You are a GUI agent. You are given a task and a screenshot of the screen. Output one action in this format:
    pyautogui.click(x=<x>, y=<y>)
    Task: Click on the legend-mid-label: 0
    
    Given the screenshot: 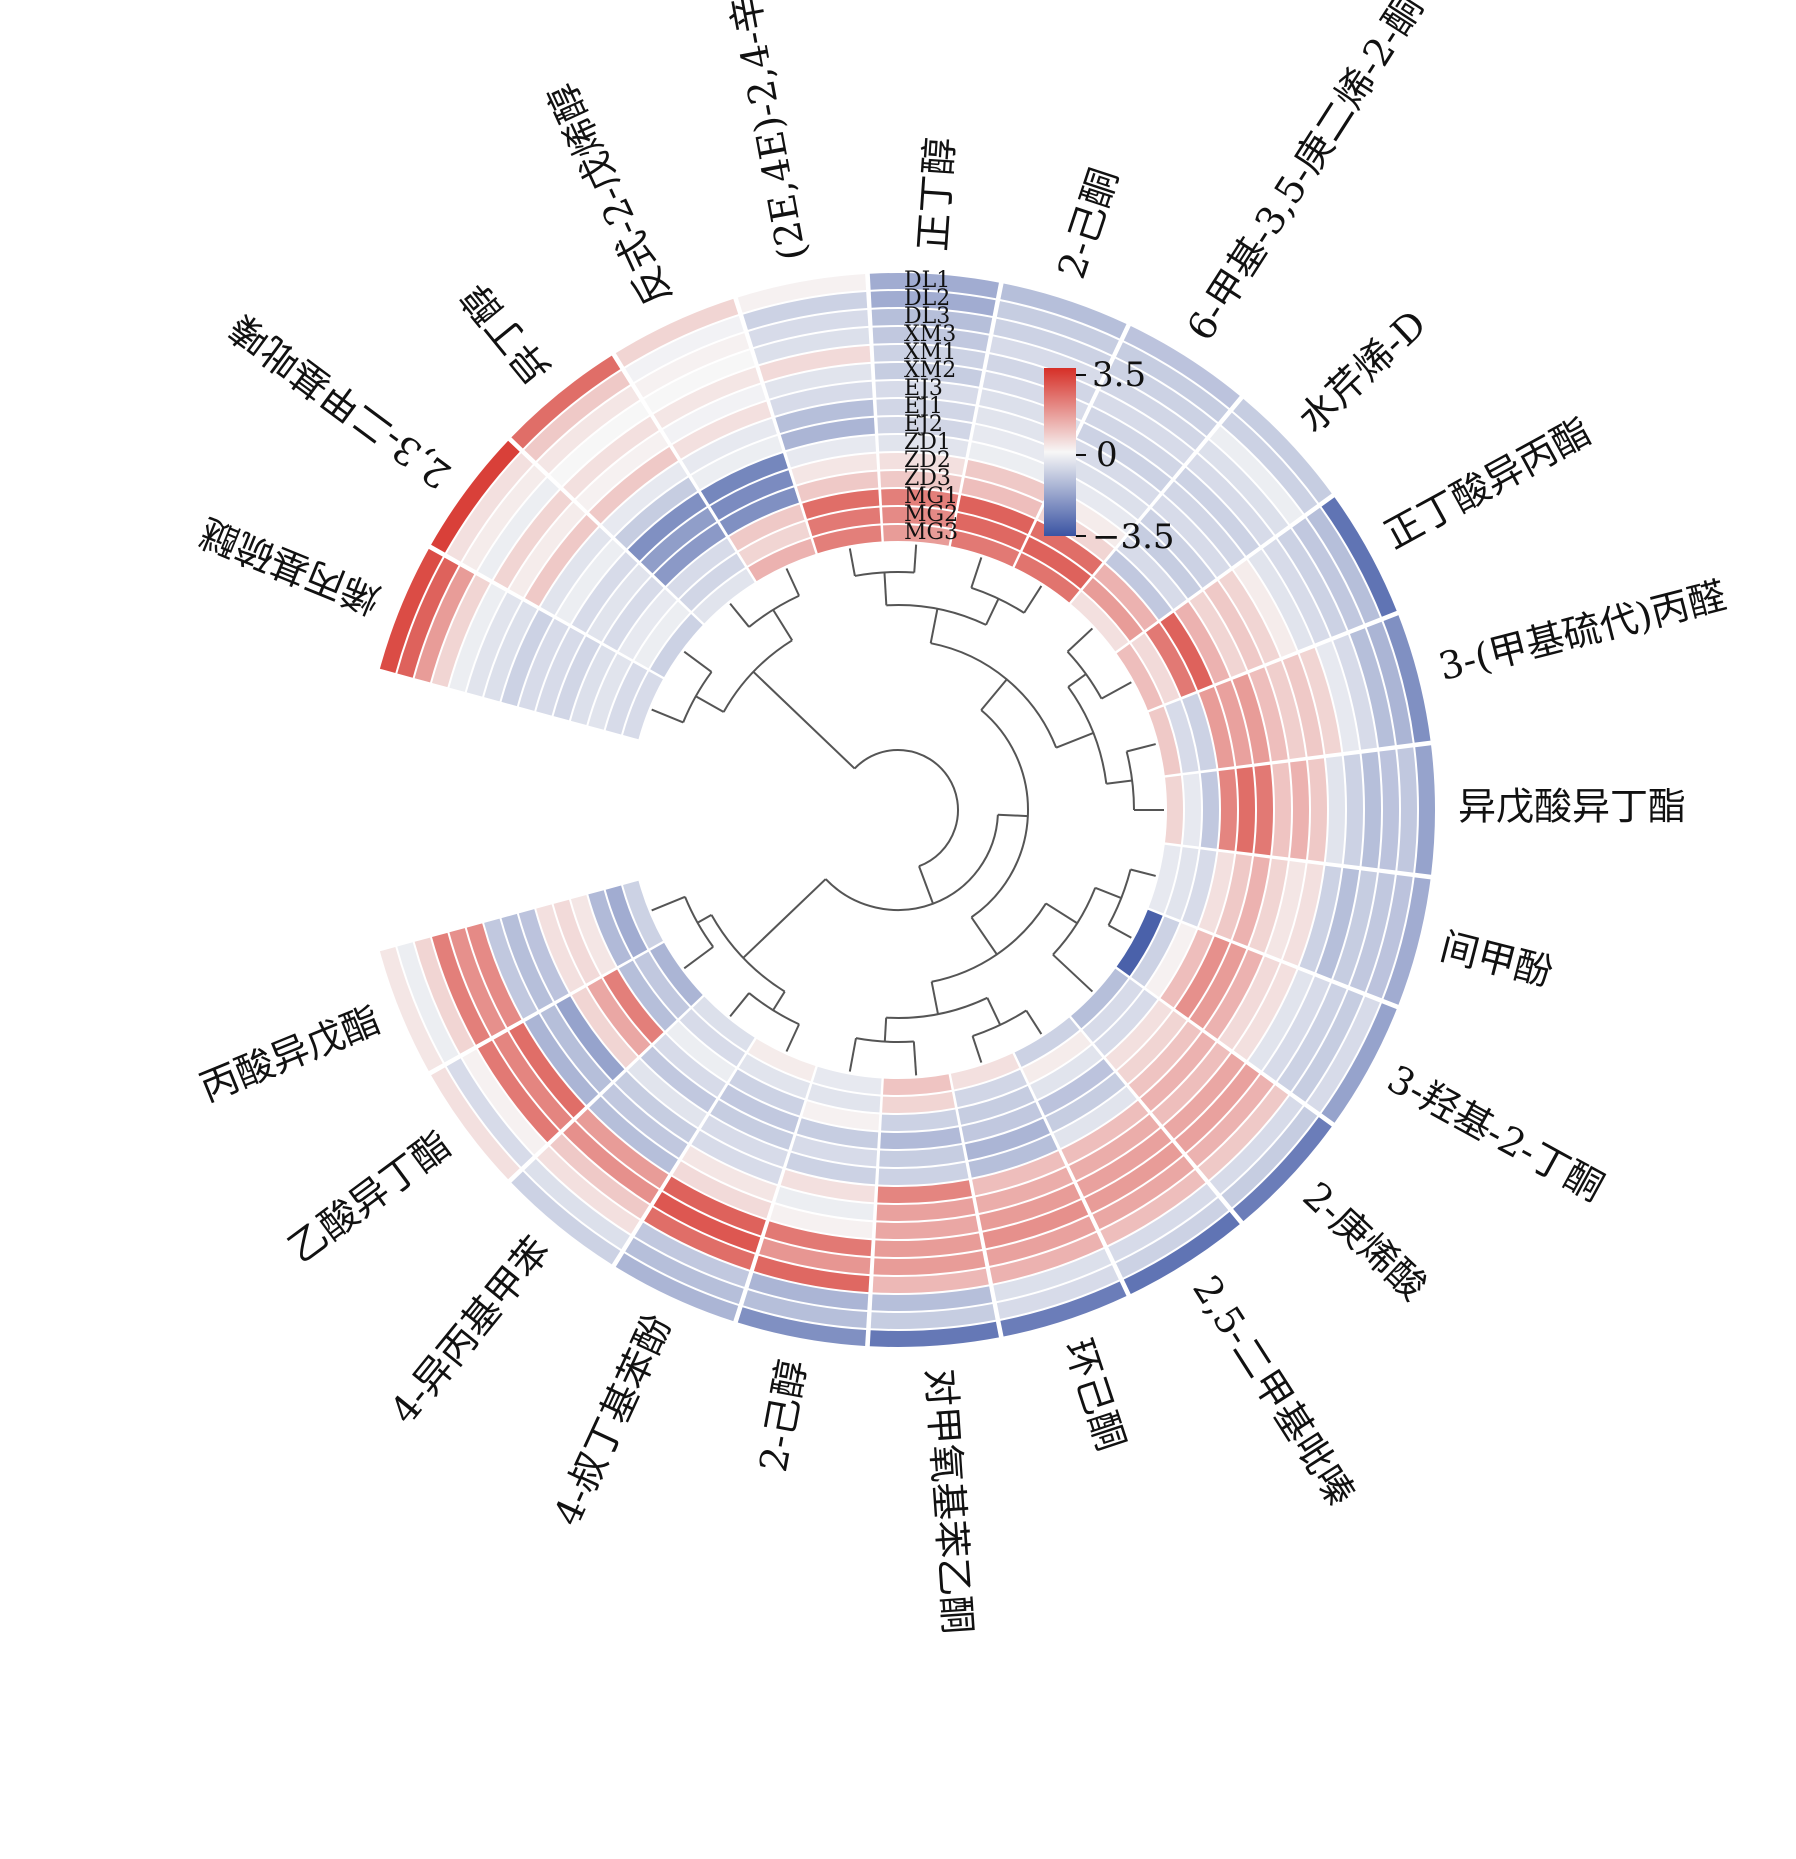 What is the action you would take?
    pyautogui.click(x=1107, y=455)
    